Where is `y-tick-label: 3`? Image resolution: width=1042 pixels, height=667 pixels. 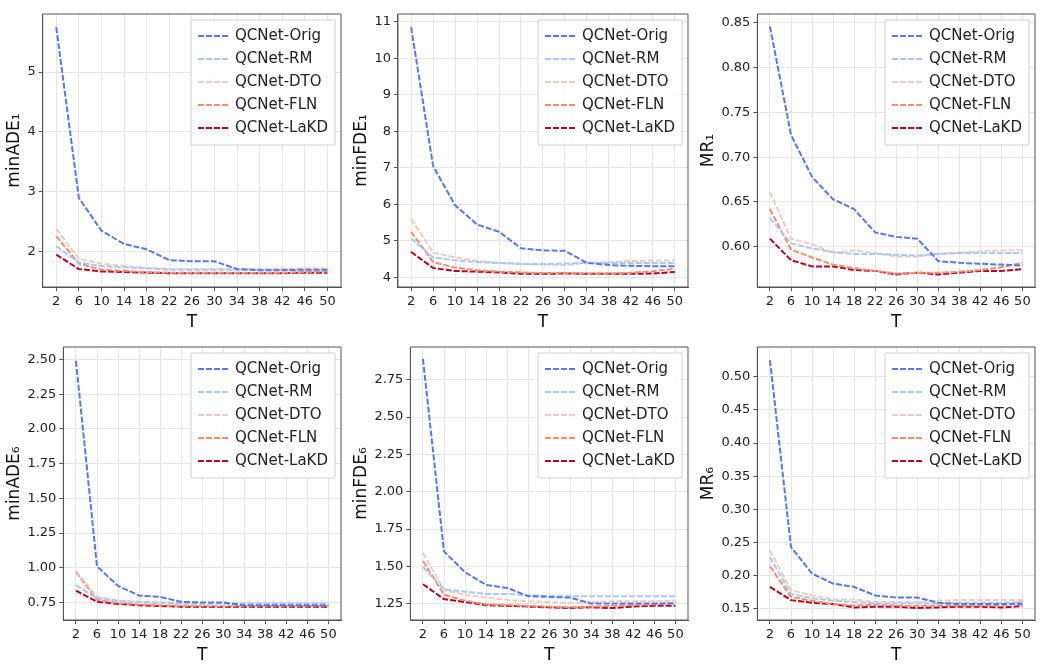
y-tick-label: 3 is located at coordinates (31, 191).